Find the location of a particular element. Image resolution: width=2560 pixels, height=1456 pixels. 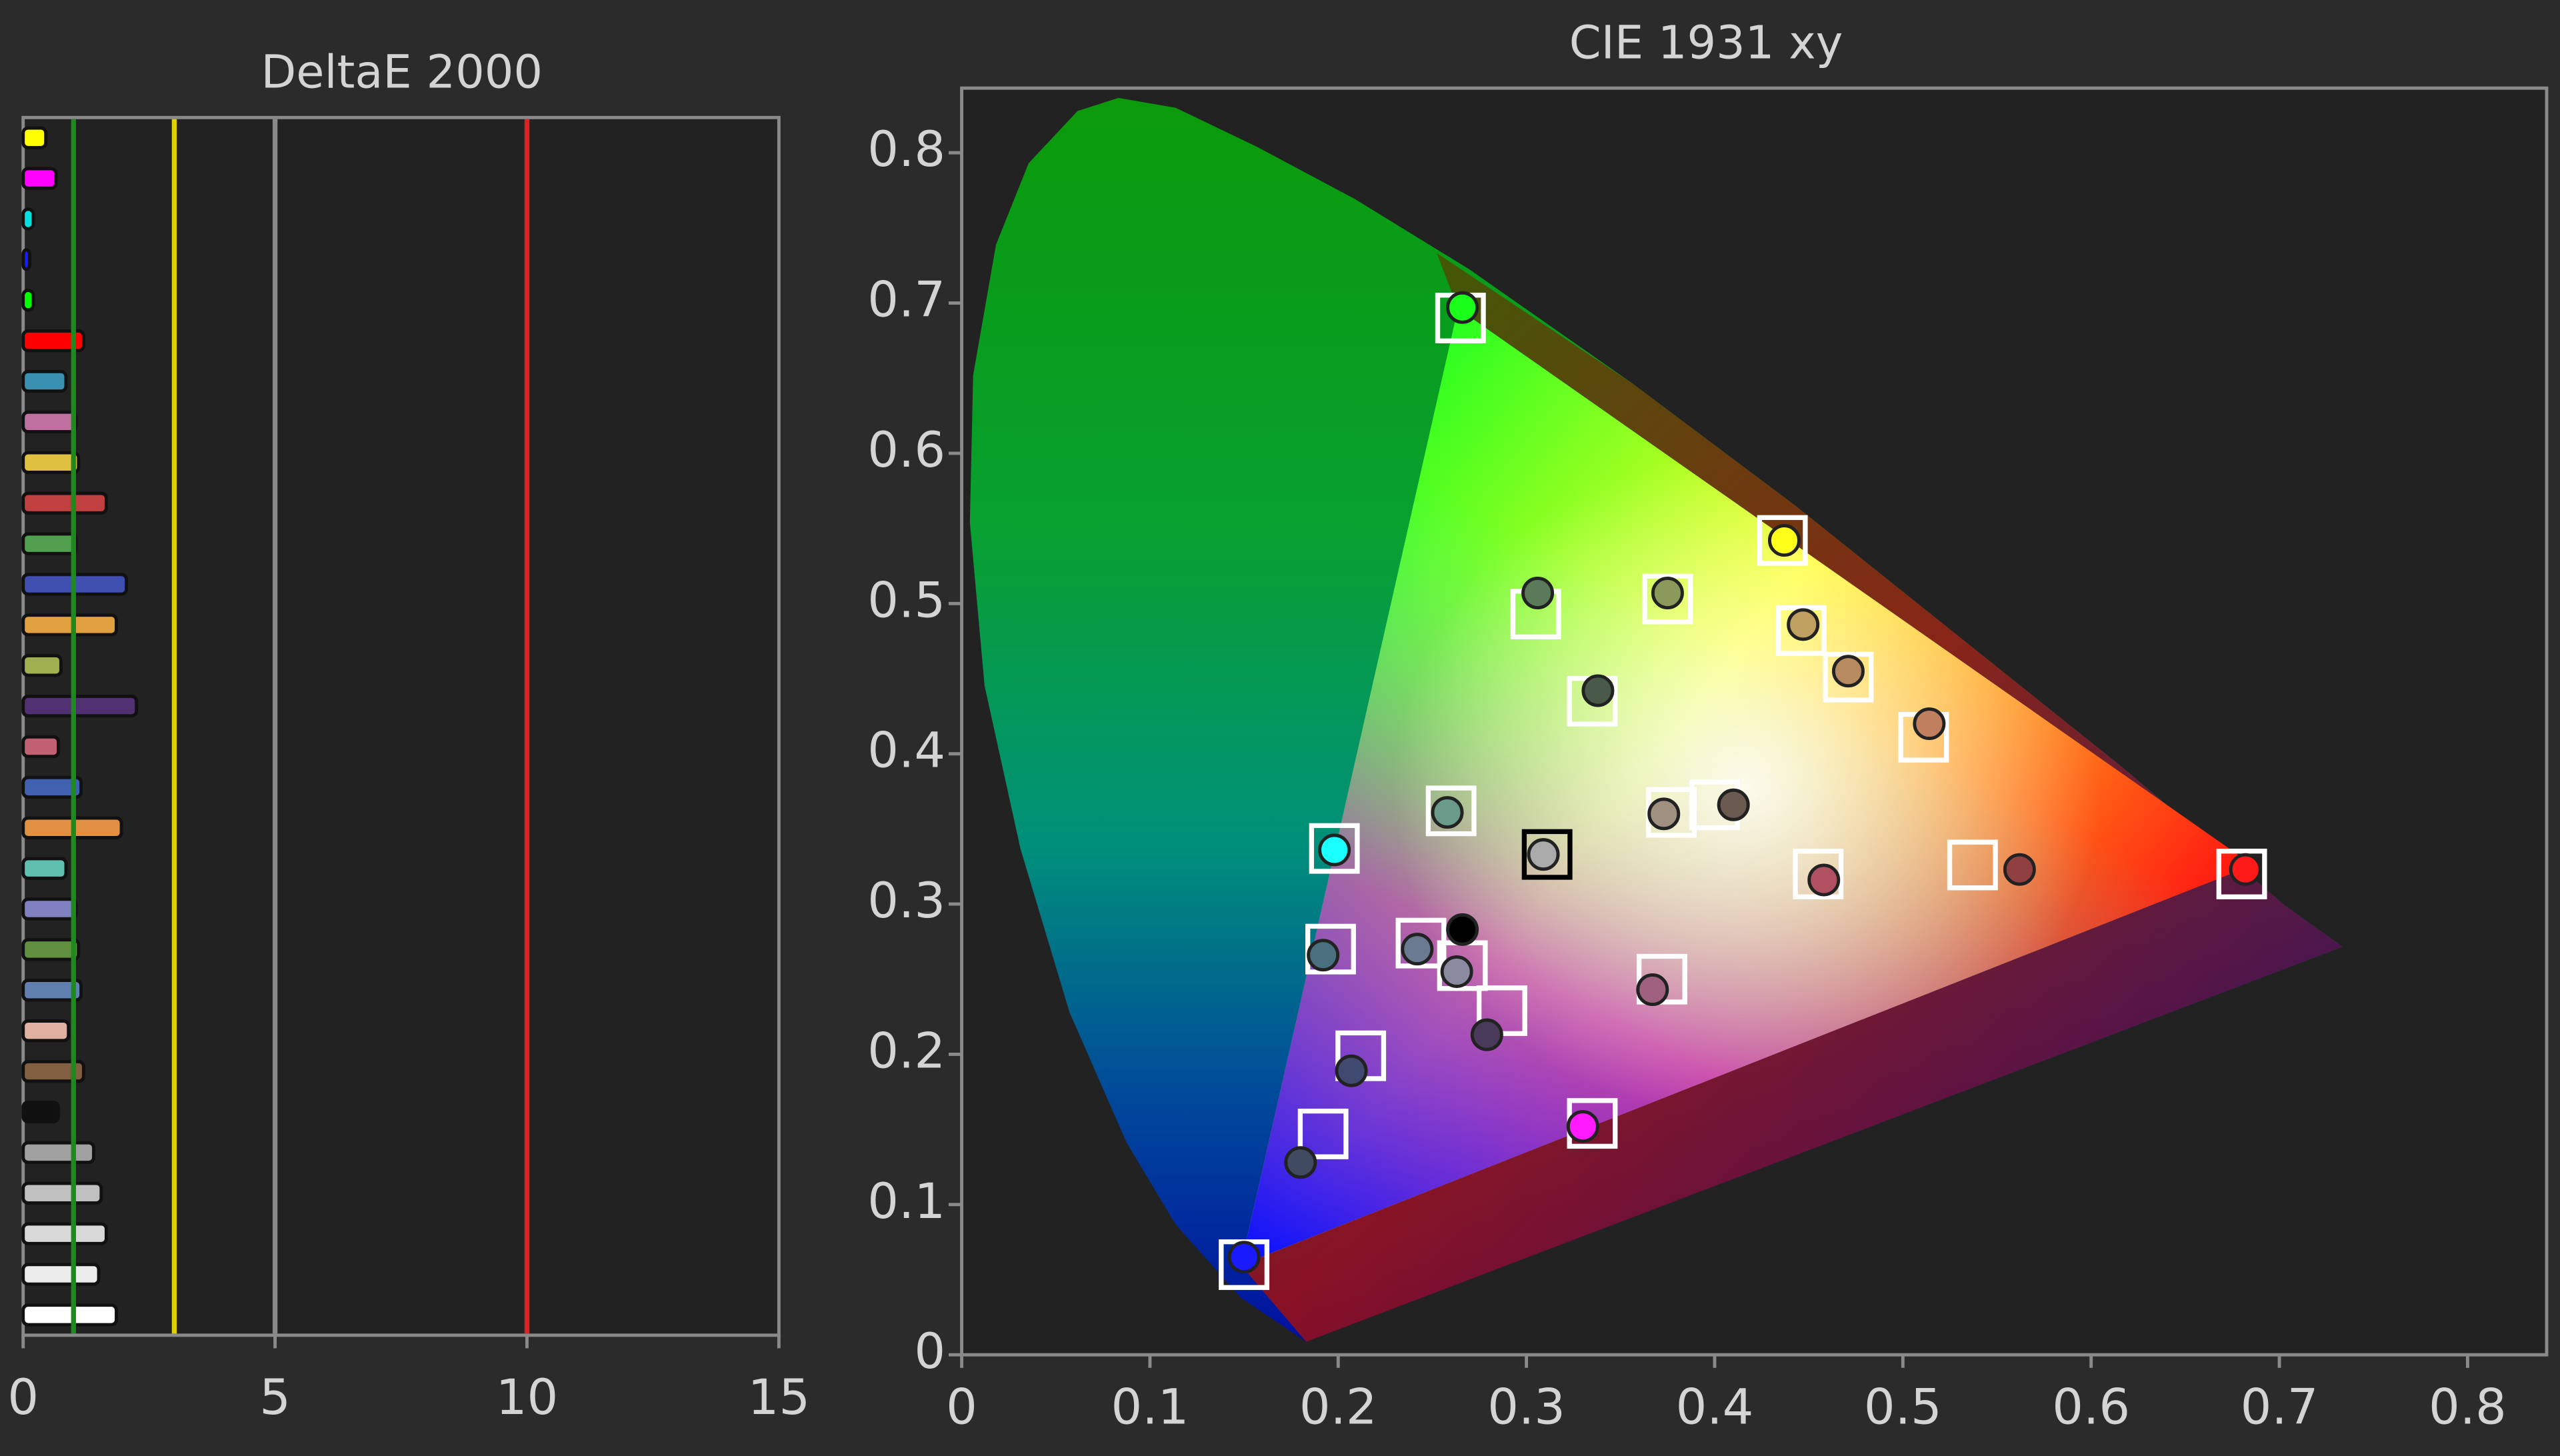

x-tick-label: 0.8 is located at coordinates (2468, 1407).